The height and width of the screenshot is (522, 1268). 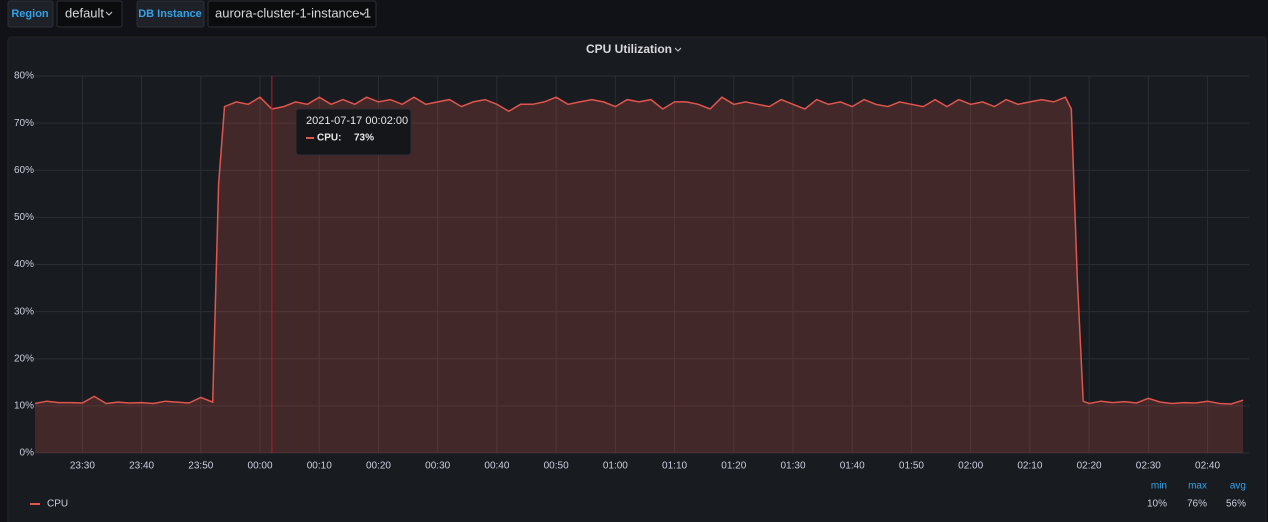 What do you see at coordinates (200, 466) in the screenshot?
I see `x-tick-label: 23:50` at bounding box center [200, 466].